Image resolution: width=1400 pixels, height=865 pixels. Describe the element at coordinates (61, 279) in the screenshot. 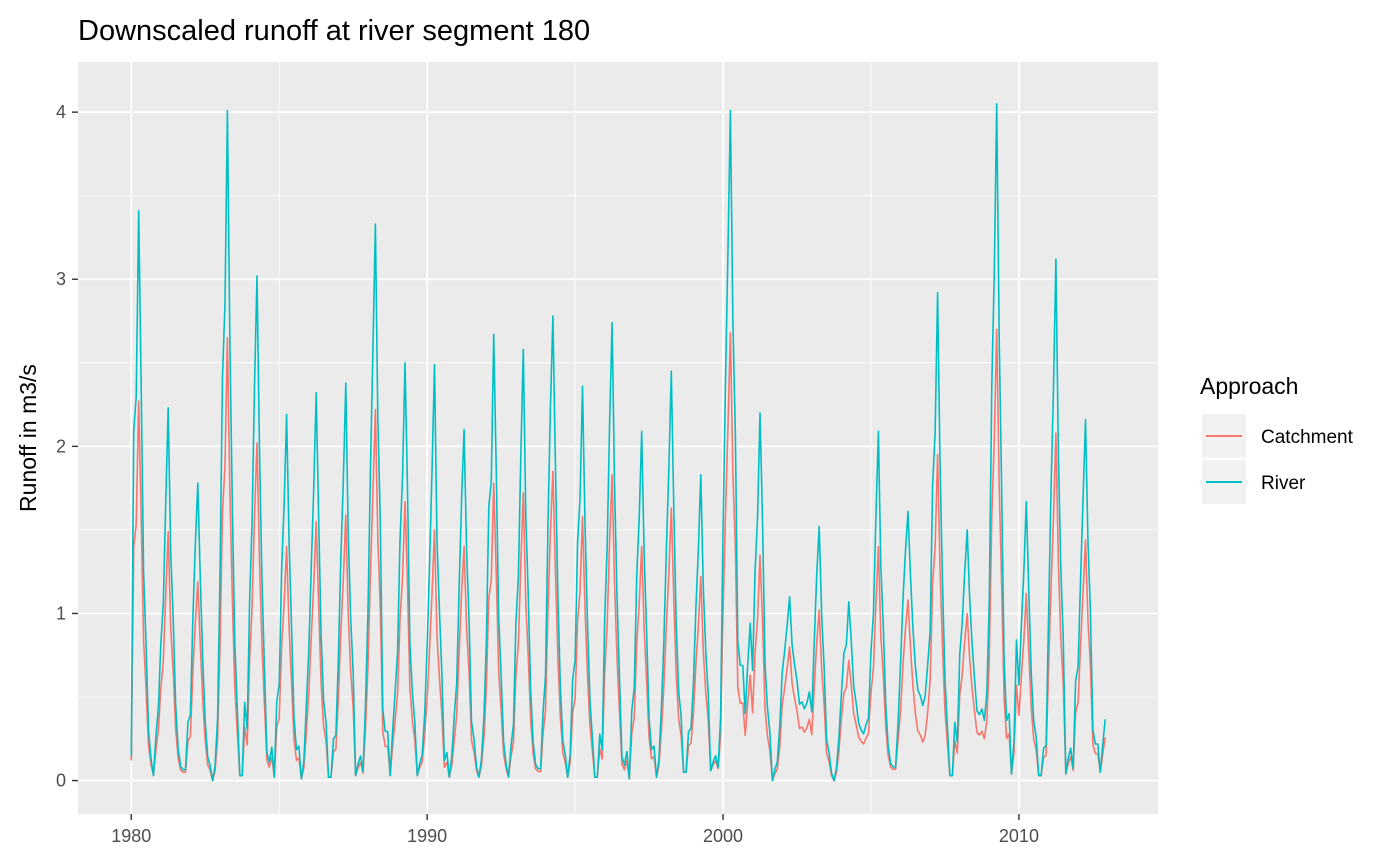

I see `y-tick-label: 3` at that location.